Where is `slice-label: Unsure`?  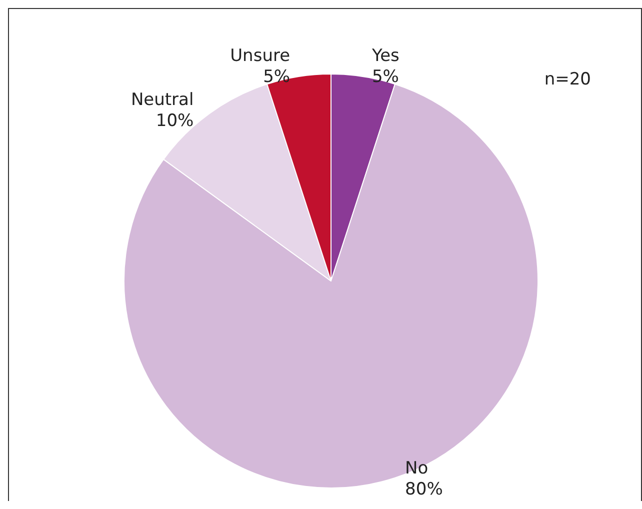
slice-label: Unsure is located at coordinates (260, 56).